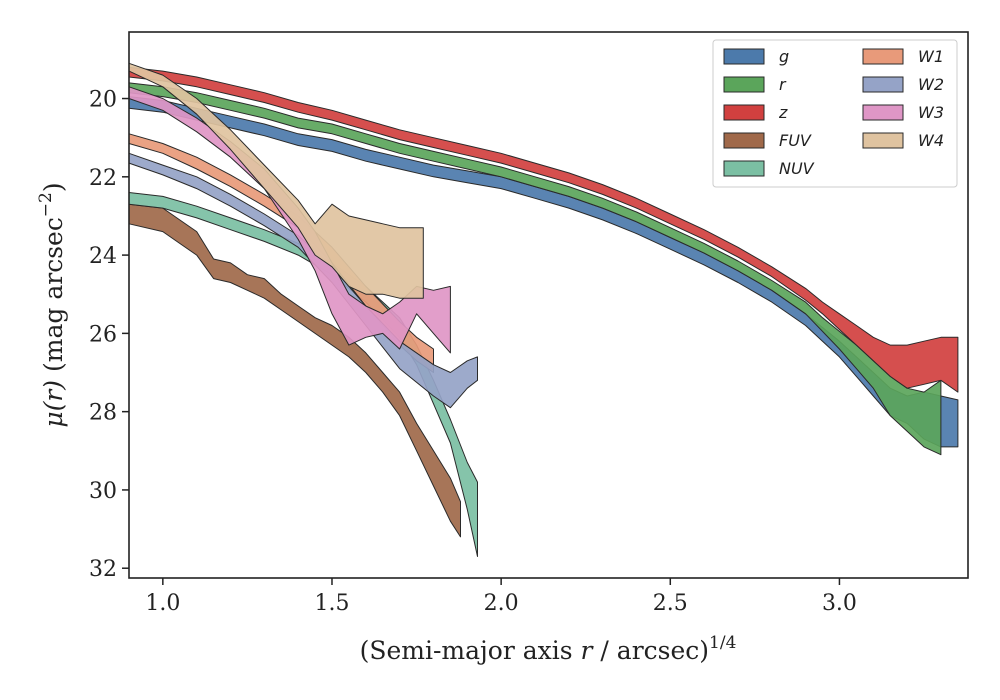 This screenshot has height=700, width=1000. Describe the element at coordinates (931, 84) in the screenshot. I see `legend-label-w2: W2` at that location.